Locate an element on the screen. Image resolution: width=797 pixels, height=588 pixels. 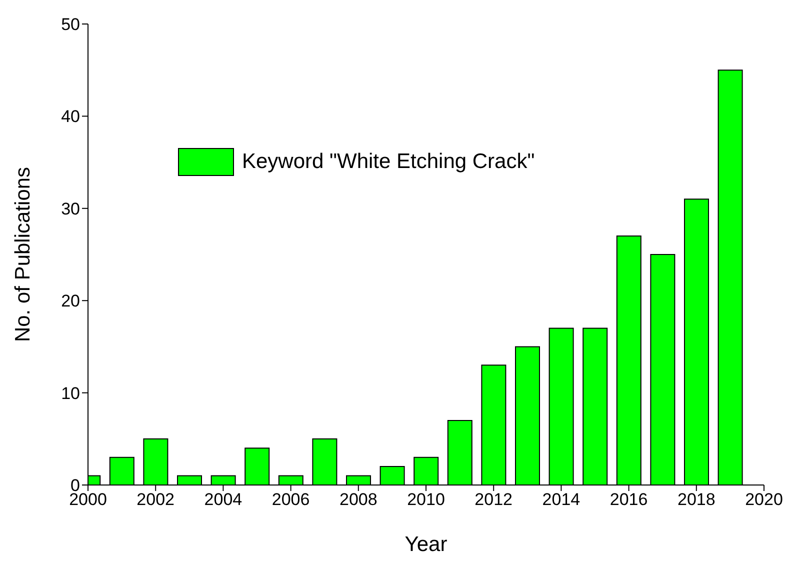
x-tick-label: 2000 is located at coordinates (88, 500).